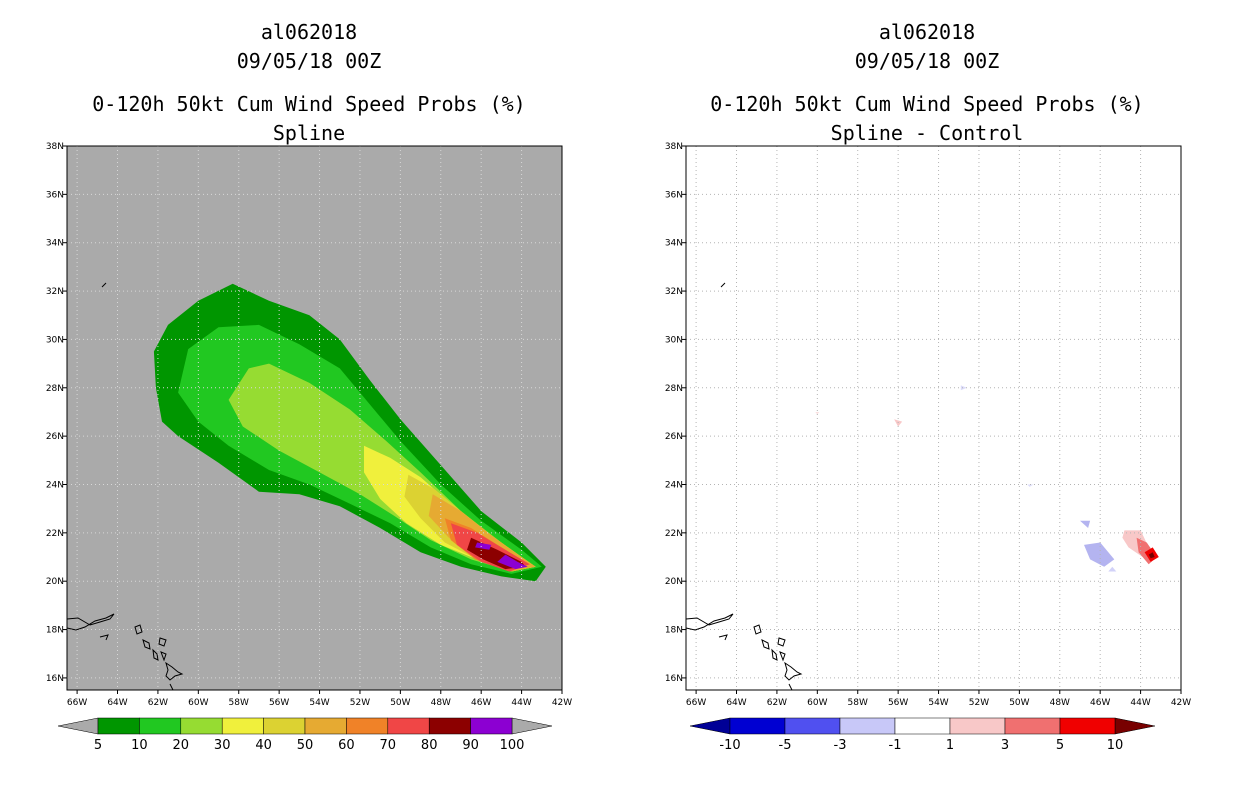 Image resolution: width=1236 pixels, height=800 pixels. Describe the element at coordinates (470, 745) in the screenshot. I see `colorbar-label: 90` at that location.